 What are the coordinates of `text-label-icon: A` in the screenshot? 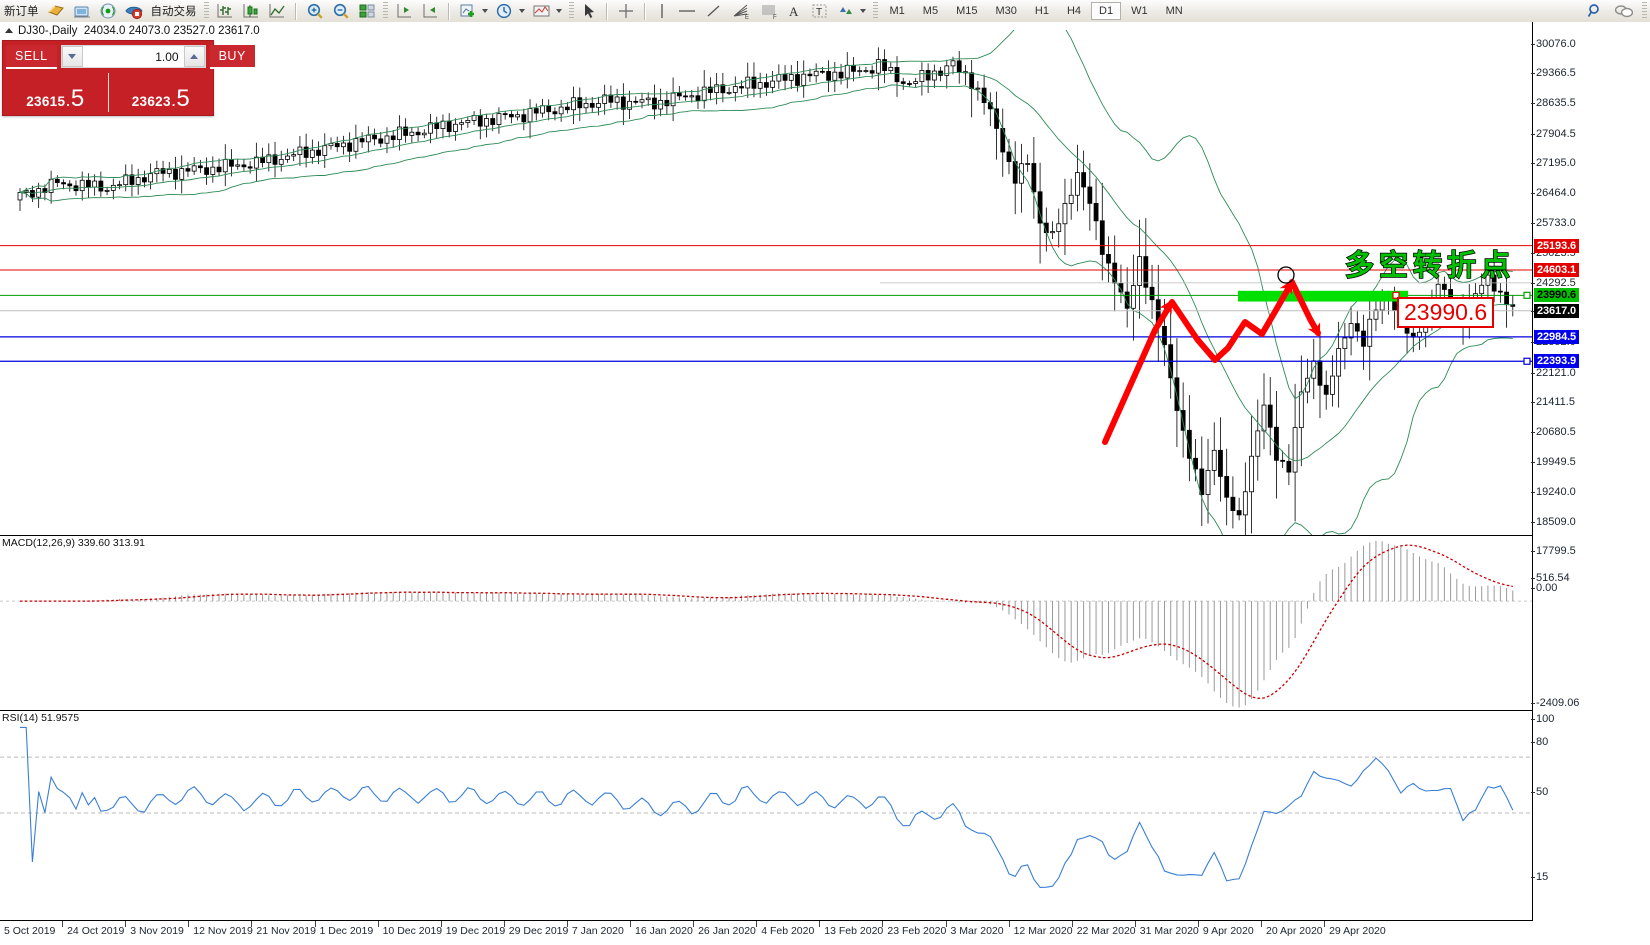 It's located at (795, 11).